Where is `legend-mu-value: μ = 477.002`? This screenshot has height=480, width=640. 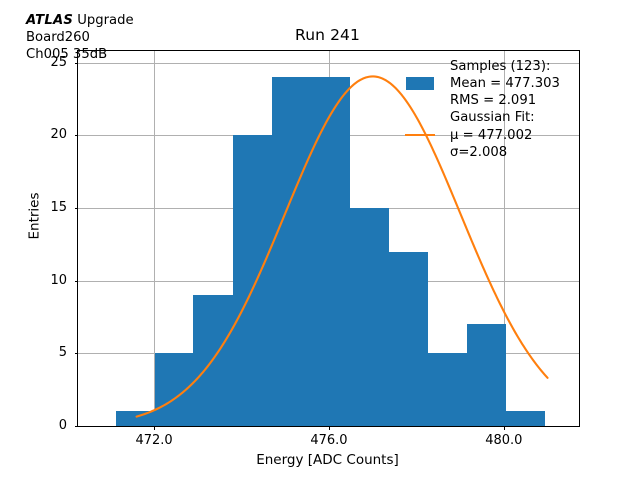 legend-mu-value: μ = 477.002 is located at coordinates (491, 135).